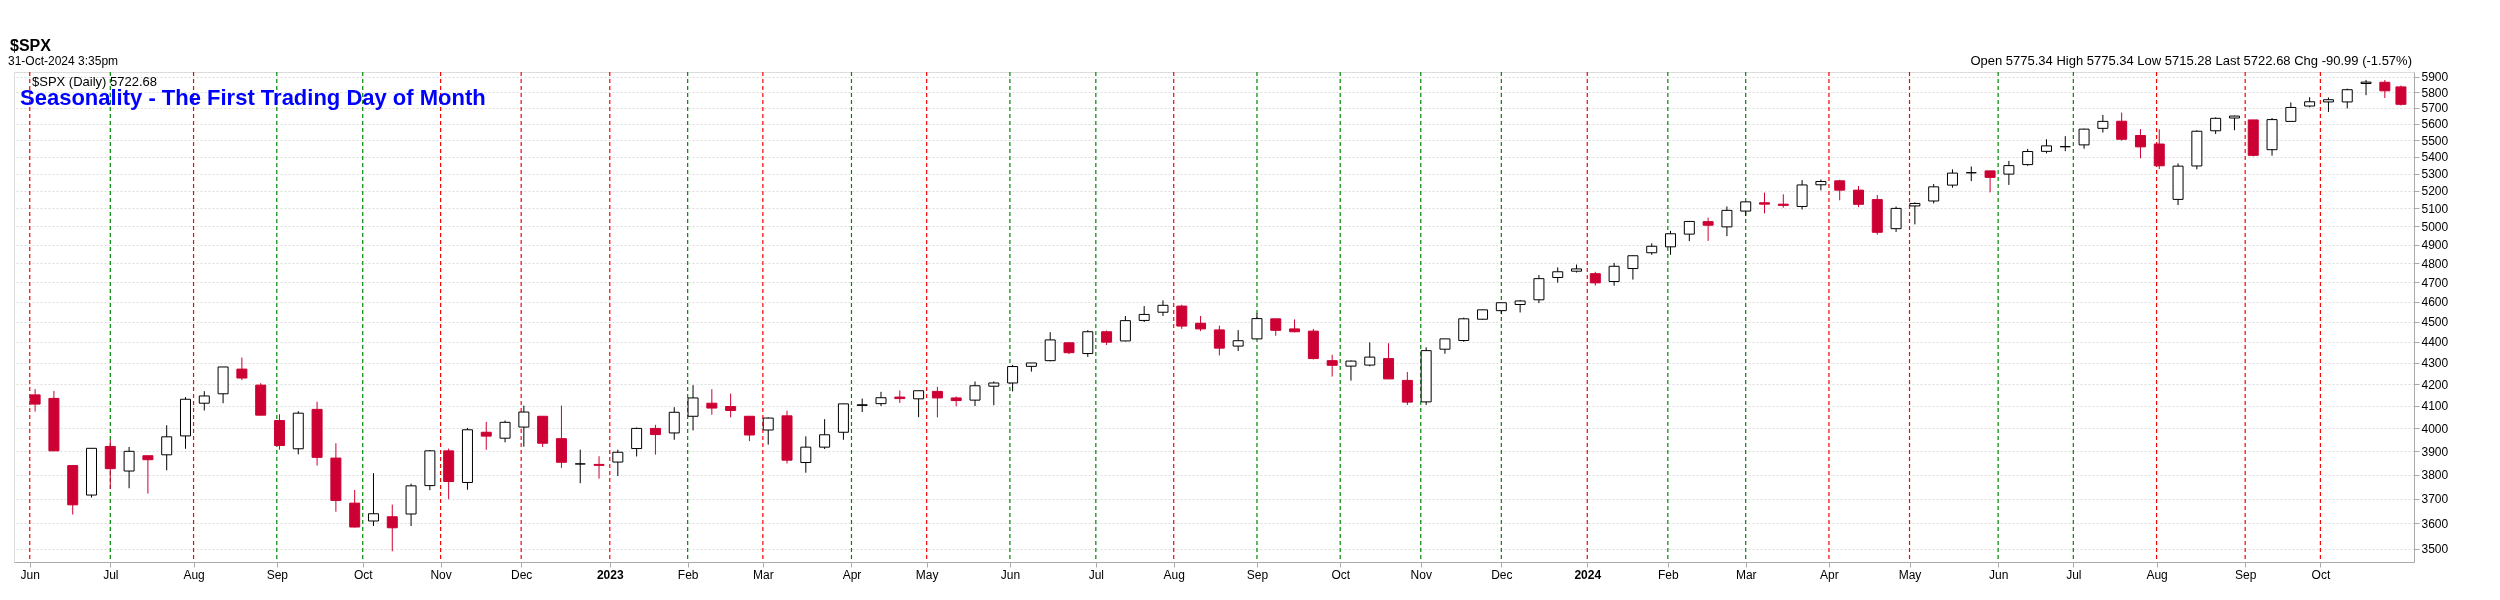 The width and height of the screenshot is (2500, 600). What do you see at coordinates (2435, 208) in the screenshot?
I see `y-tick-label: 5100` at bounding box center [2435, 208].